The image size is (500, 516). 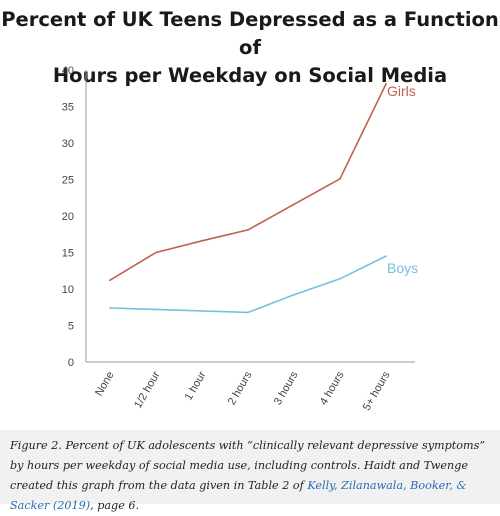 What do you see at coordinates (332, 388) in the screenshot?
I see `x-tick-label: 4 hours` at bounding box center [332, 388].